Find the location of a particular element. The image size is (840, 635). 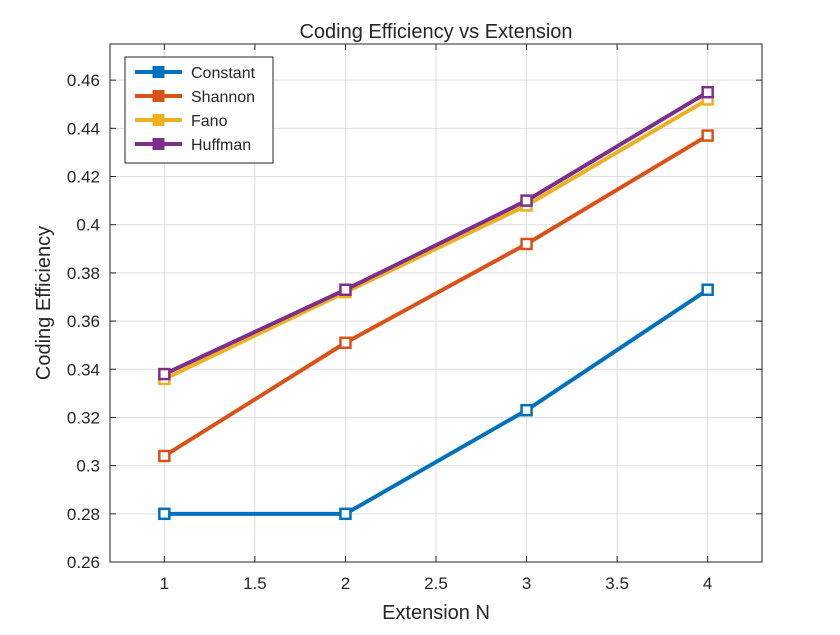

x-tick-label: 4 is located at coordinates (707, 583).